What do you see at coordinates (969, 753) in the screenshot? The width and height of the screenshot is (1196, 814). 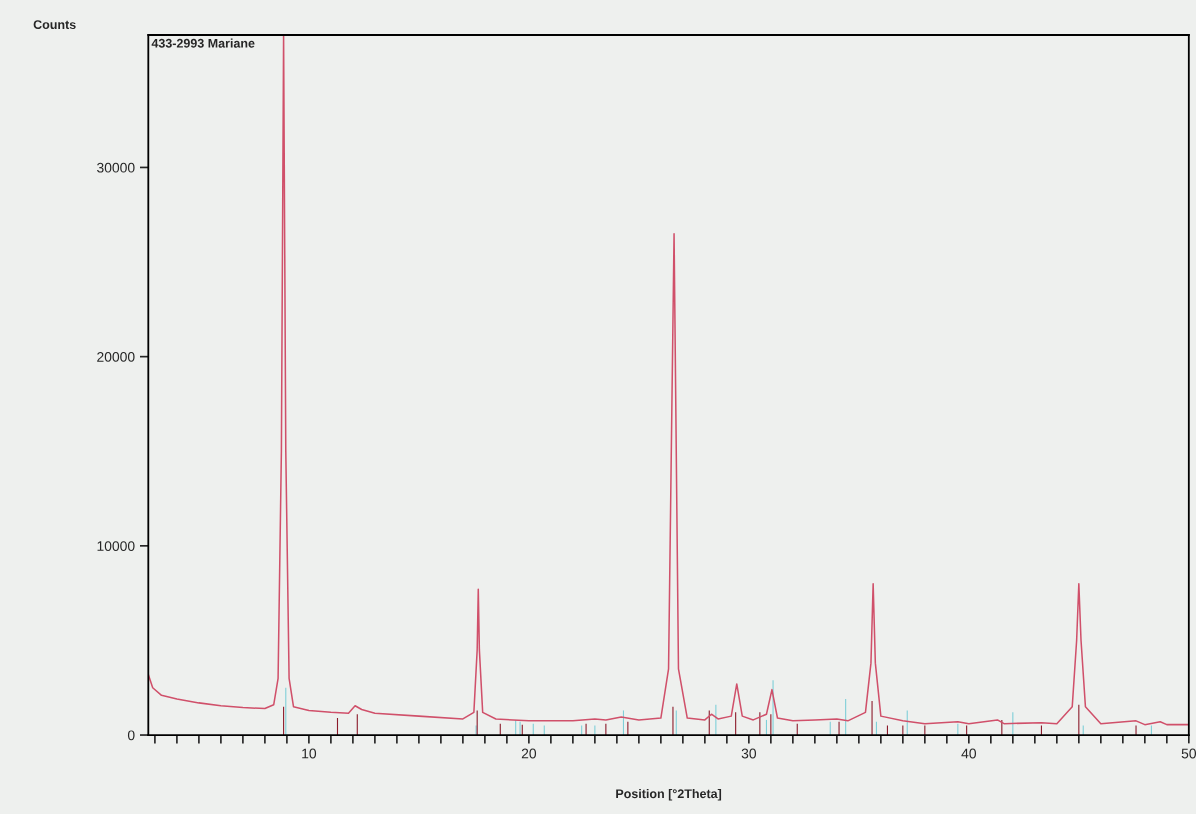 I see `x-tick-label: 40` at bounding box center [969, 753].